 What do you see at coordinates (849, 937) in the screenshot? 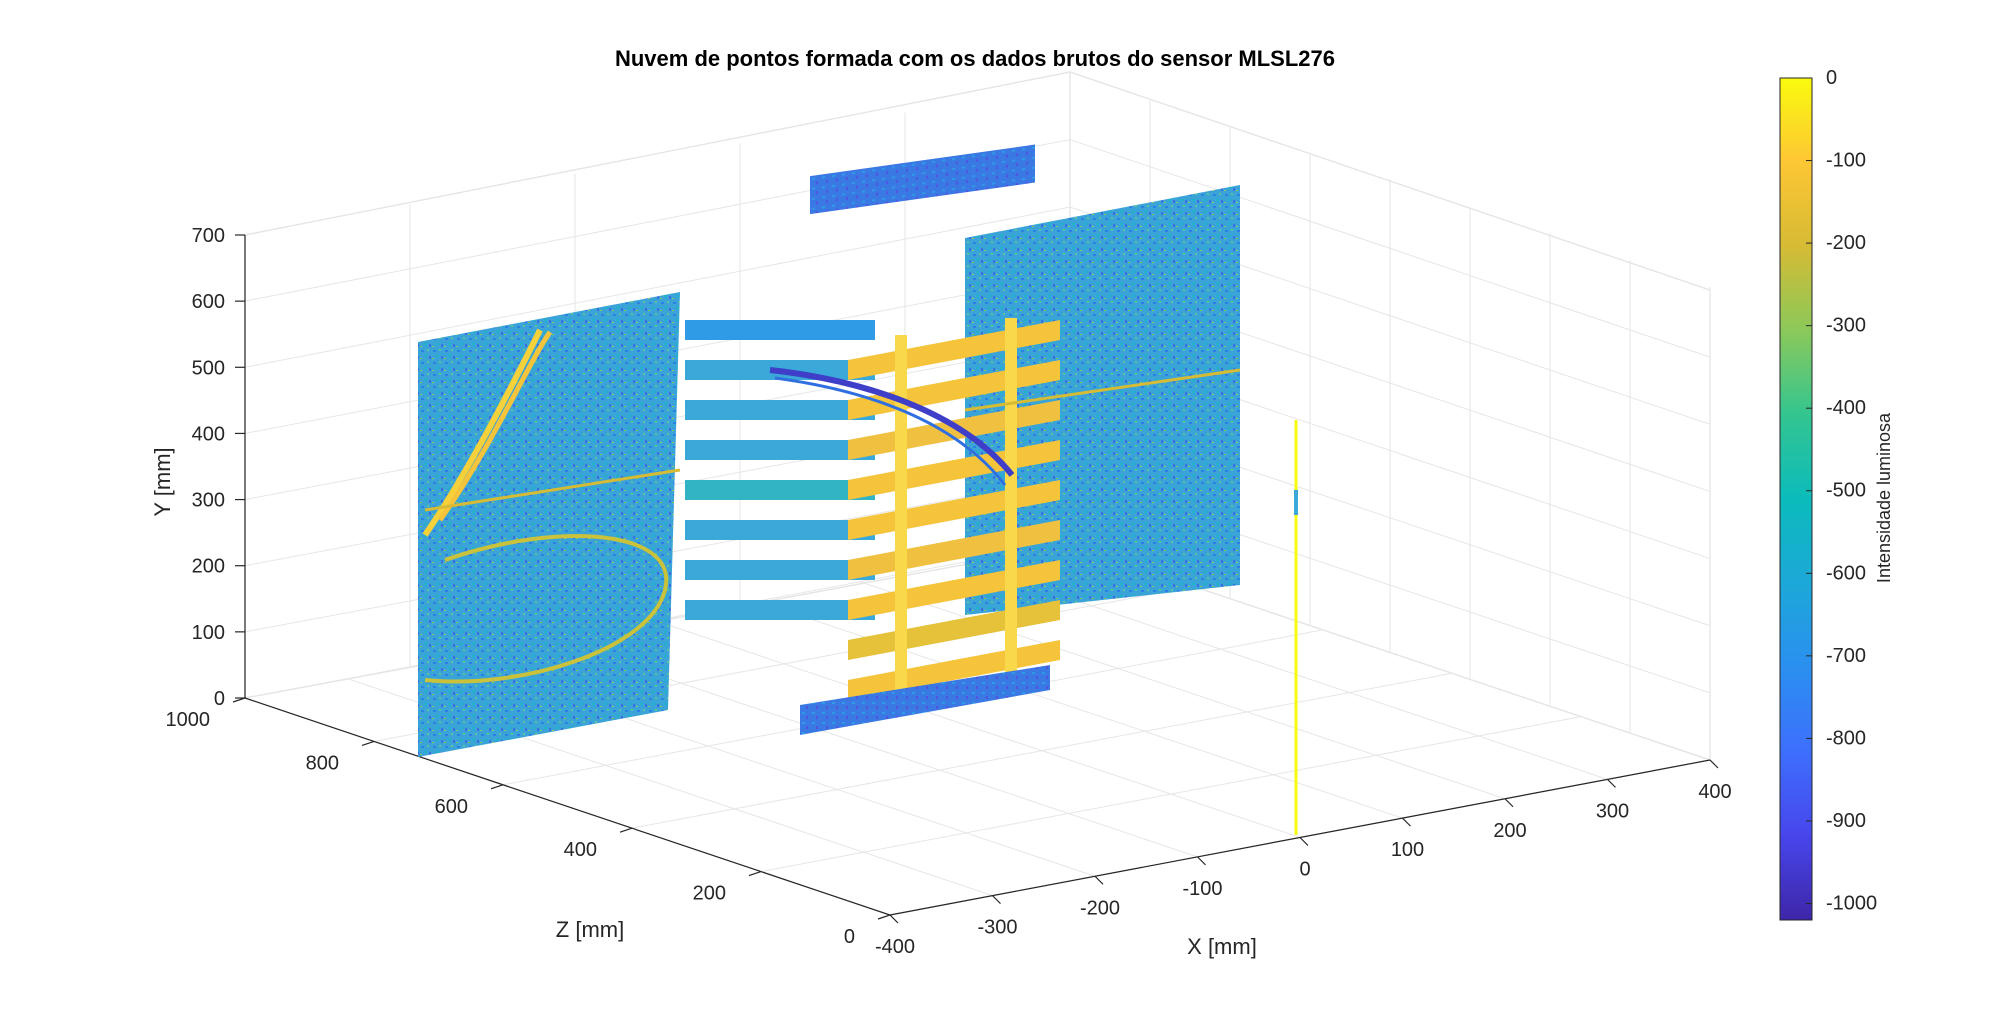
I see `z-tick-label: 0` at bounding box center [849, 937].